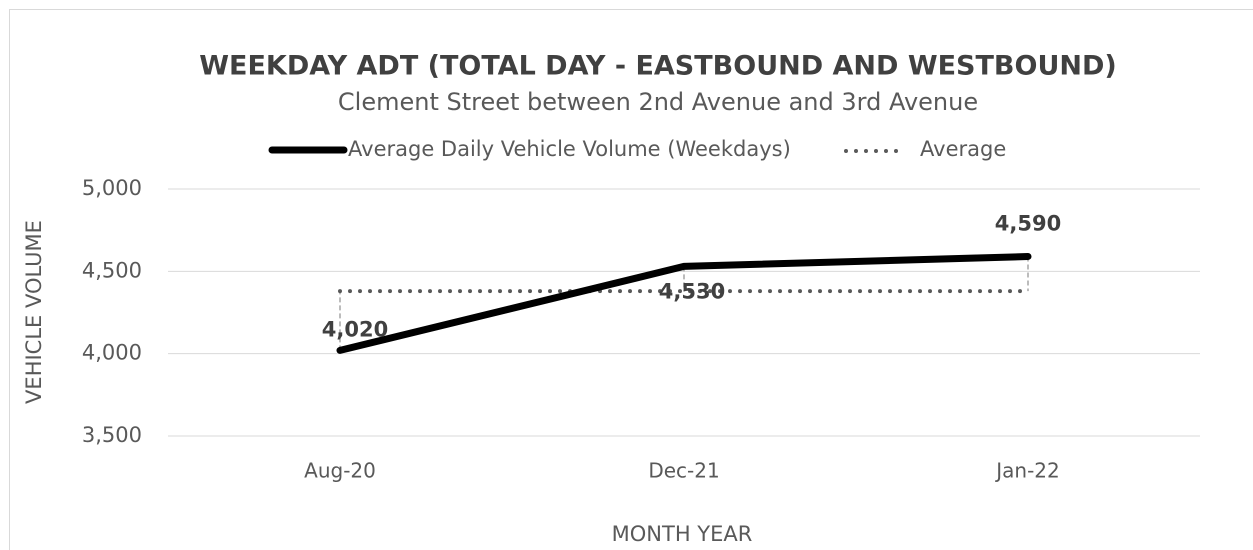 This screenshot has height=550, width=1253. I want to click on x-axis-title: MONTH YEAR, so click(682, 534).